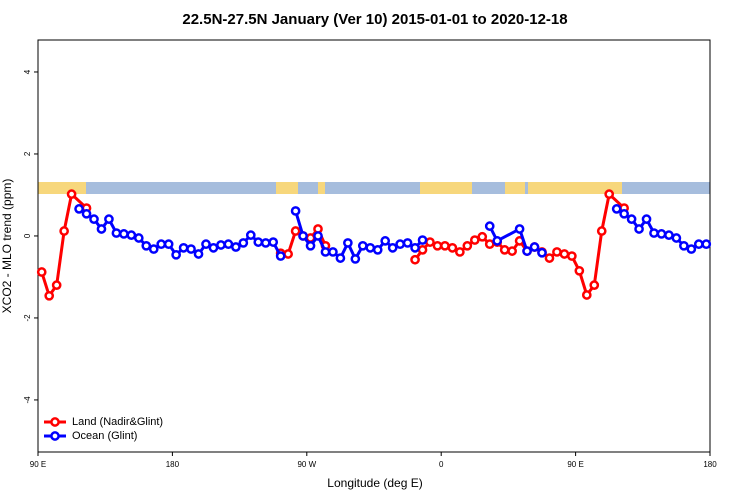  I want to click on x-tick-label: 90 W, so click(306, 464).